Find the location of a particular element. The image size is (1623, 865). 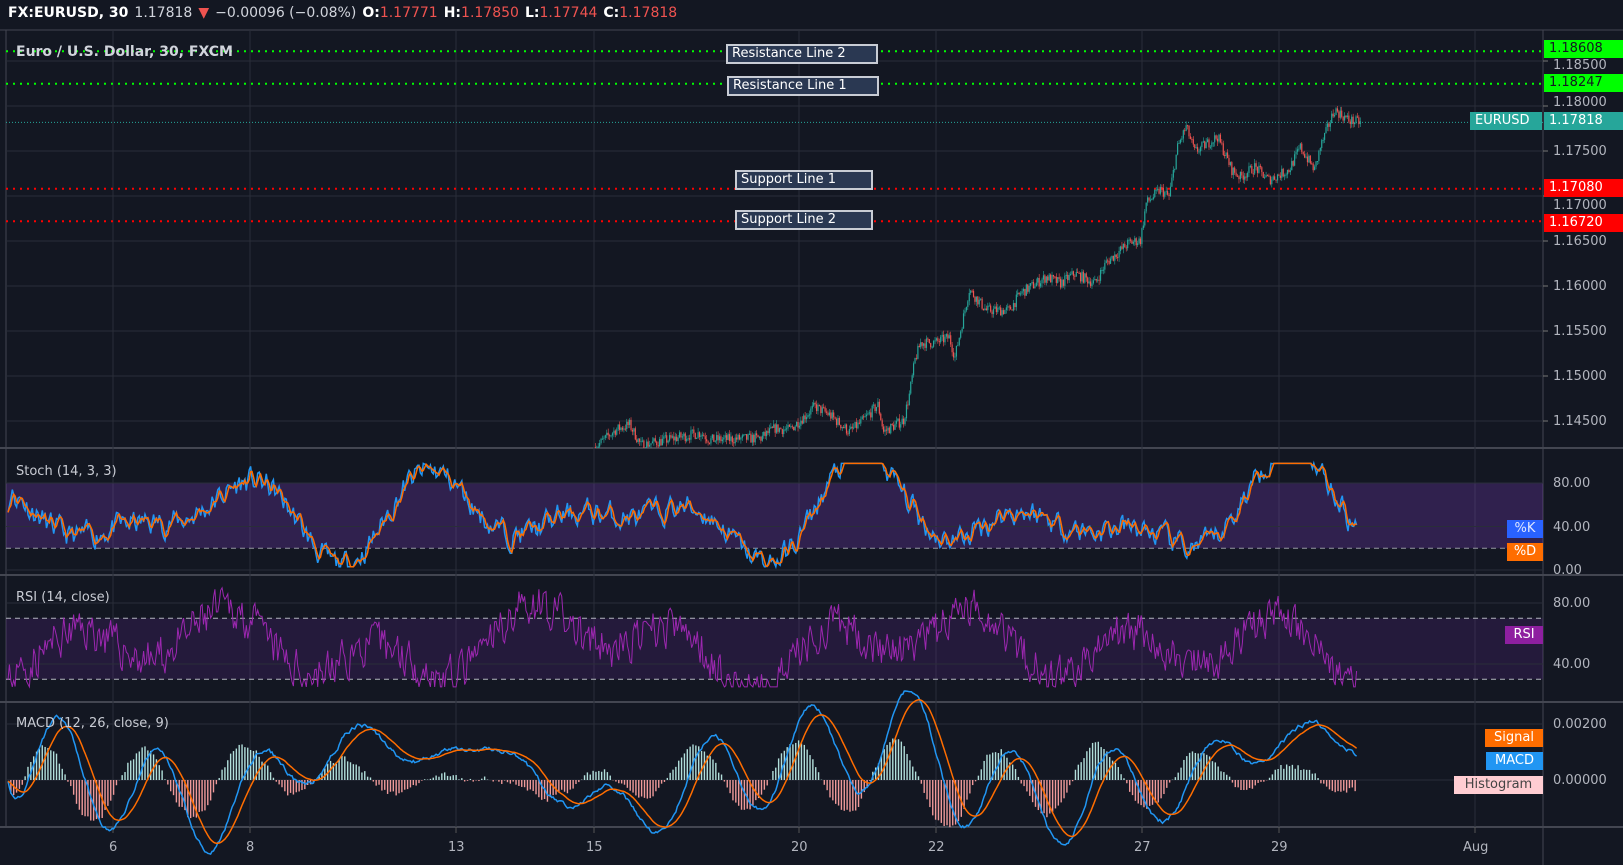

low-label: L: is located at coordinates (532, 13).